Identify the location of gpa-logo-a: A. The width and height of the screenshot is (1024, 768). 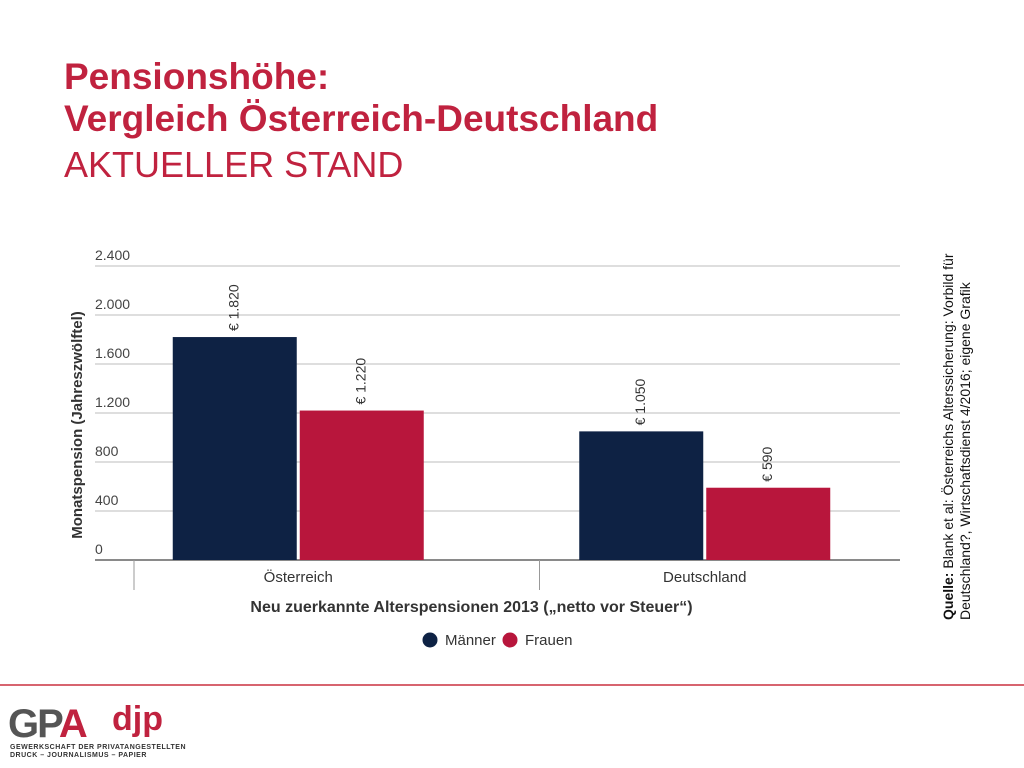
(73, 724).